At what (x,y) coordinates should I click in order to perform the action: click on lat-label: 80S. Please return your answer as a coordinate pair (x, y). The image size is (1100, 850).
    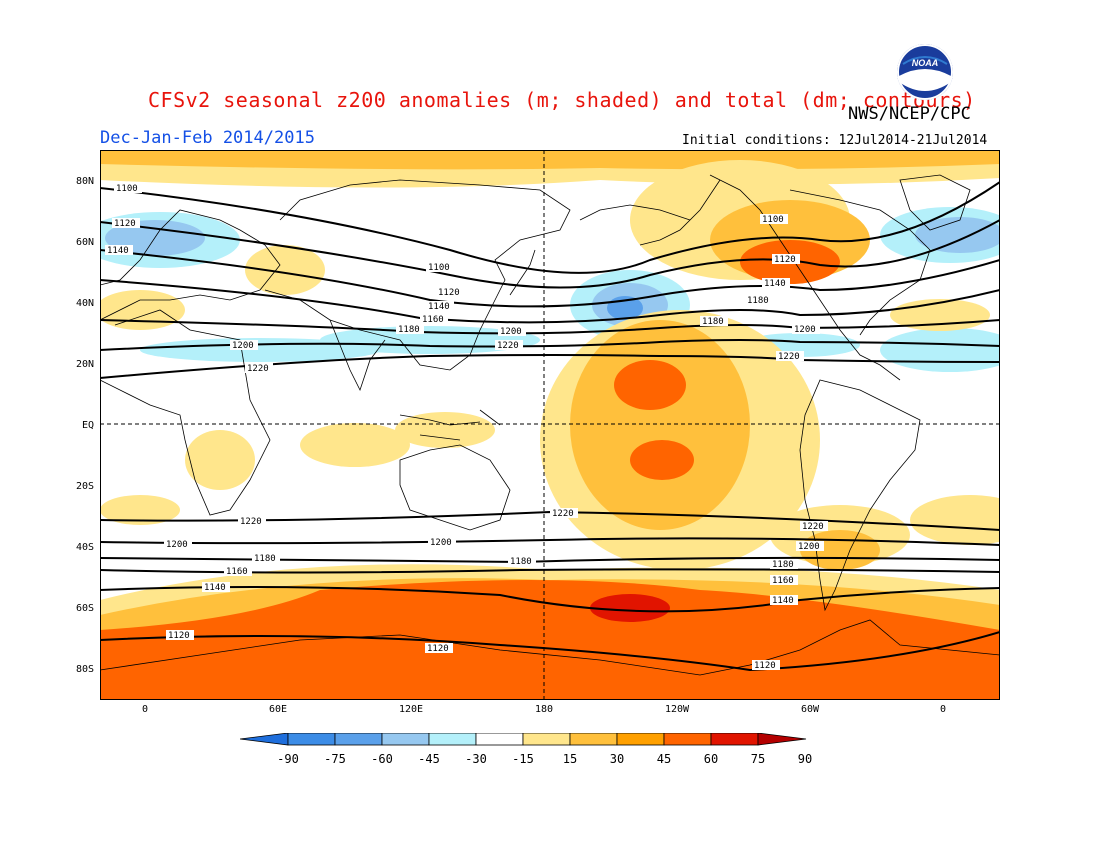
    Looking at the image, I should click on (84, 669).